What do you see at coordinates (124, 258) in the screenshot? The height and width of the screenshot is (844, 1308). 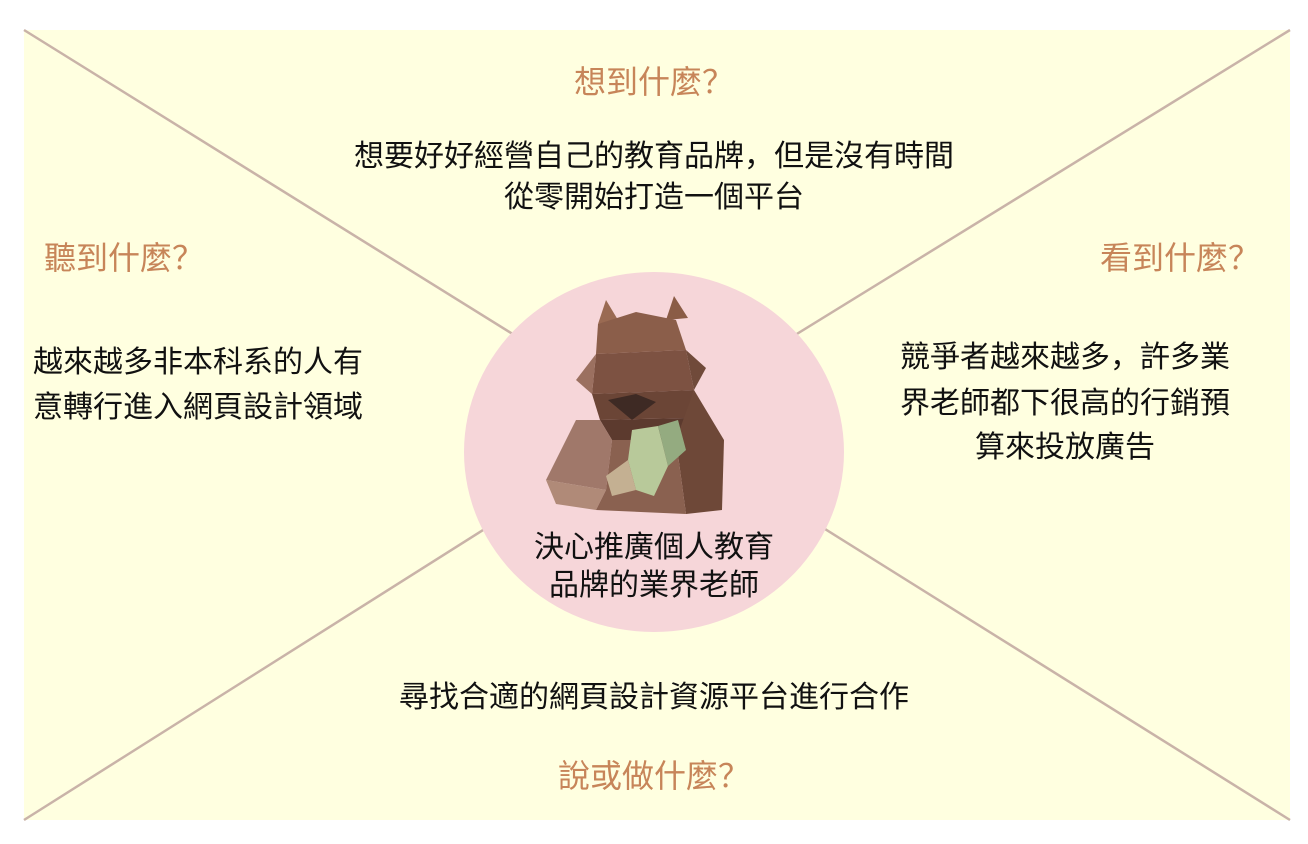 I see `hear-label: 聽到什麼？` at bounding box center [124, 258].